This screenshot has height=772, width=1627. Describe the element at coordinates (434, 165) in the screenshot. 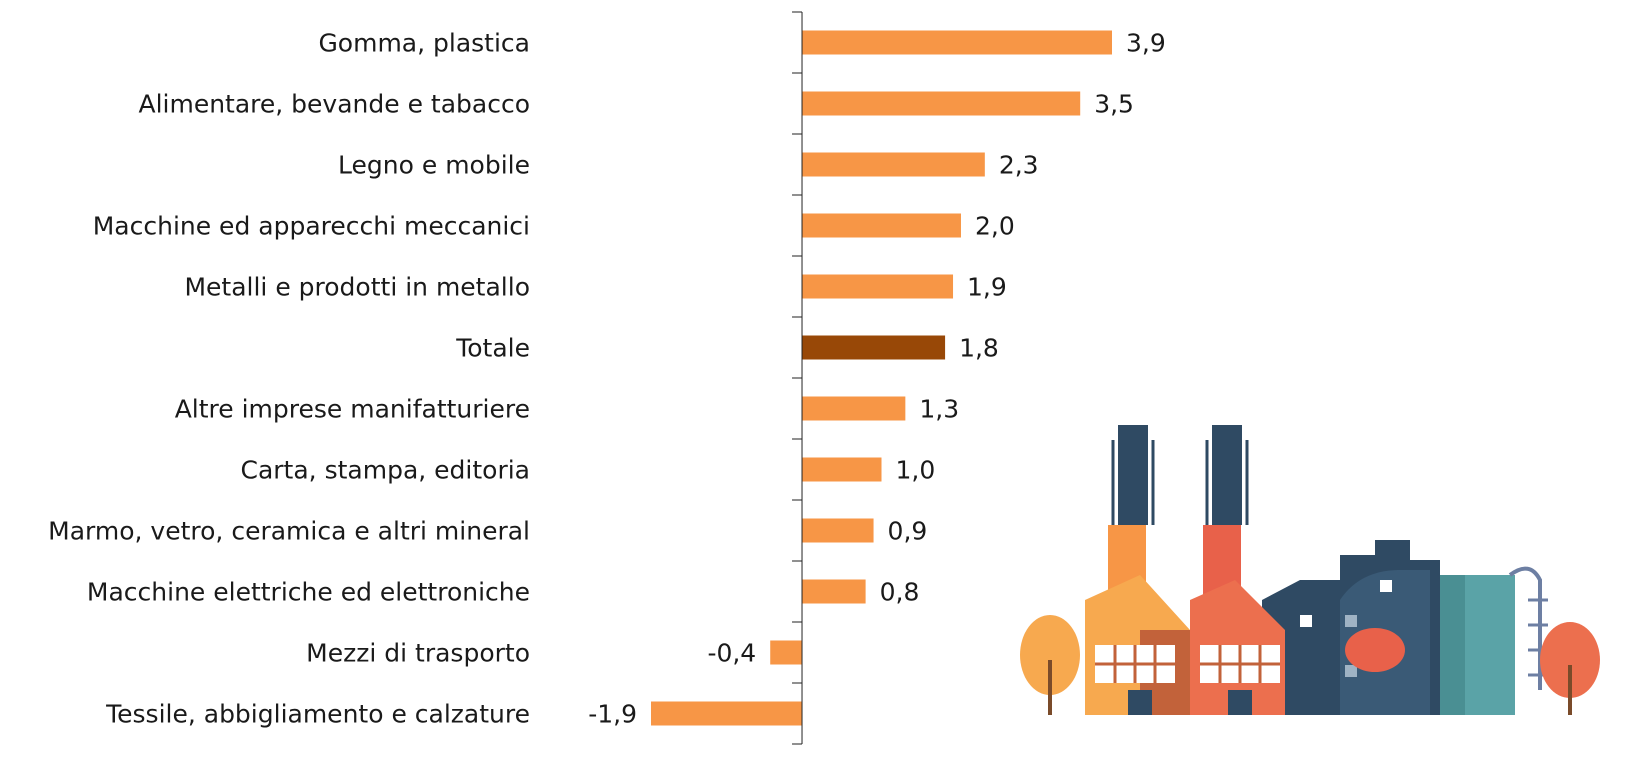

I see `category-label: Legno e mobile` at that location.